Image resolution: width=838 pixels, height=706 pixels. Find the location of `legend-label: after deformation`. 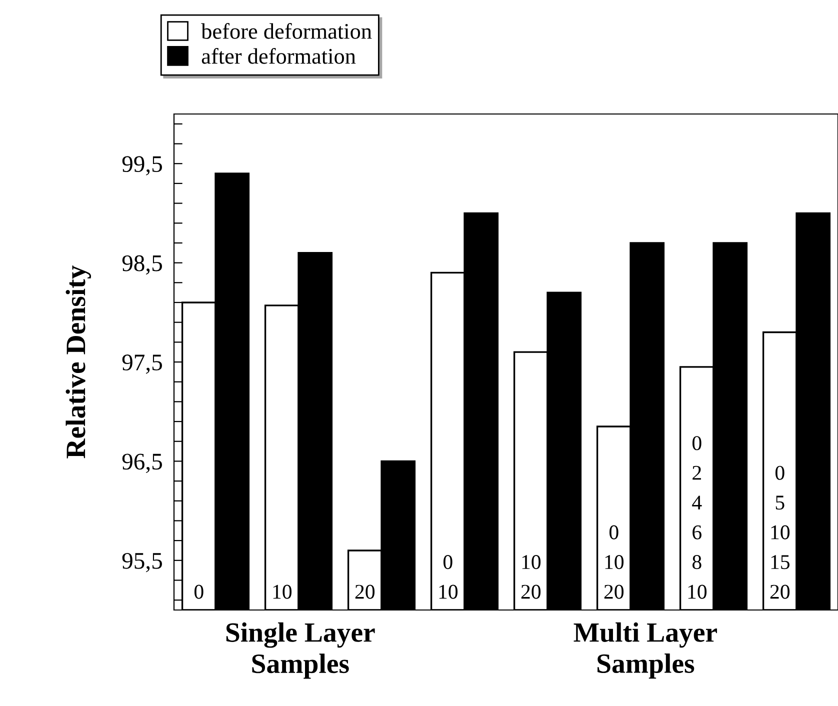

legend-label: after deformation is located at coordinates (279, 56).